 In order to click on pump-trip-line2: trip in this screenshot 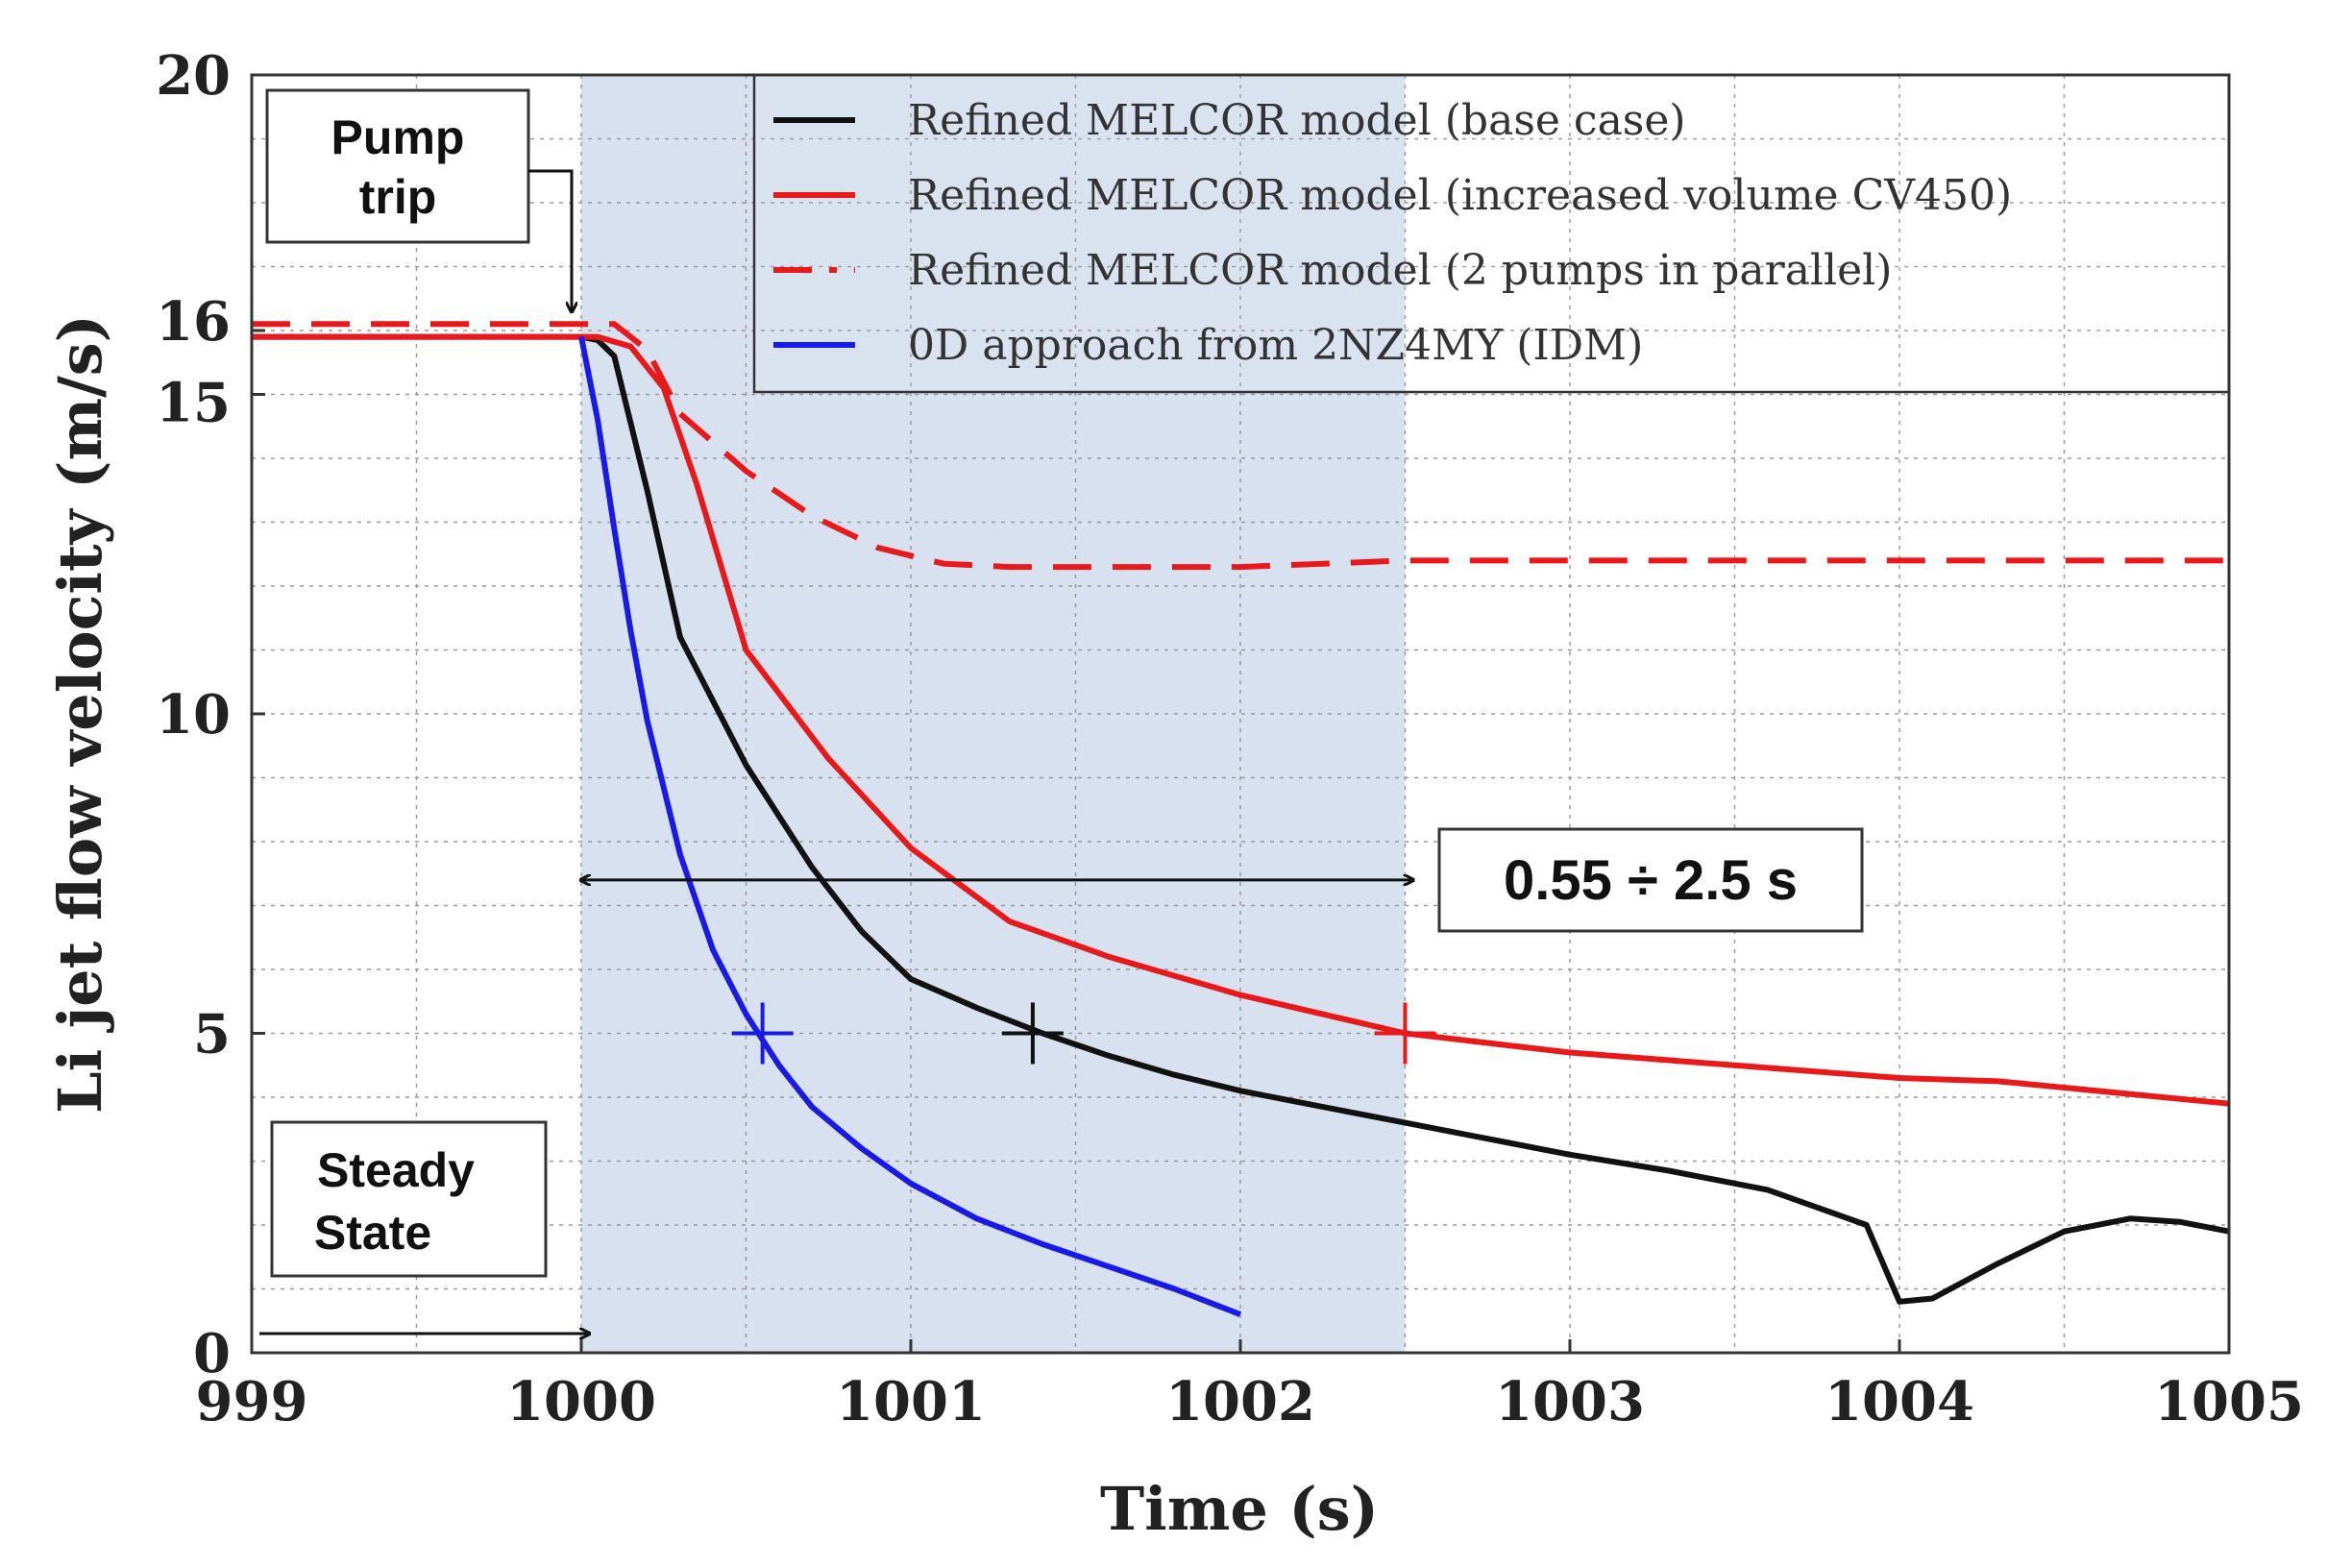, I will do `click(398, 197)`.